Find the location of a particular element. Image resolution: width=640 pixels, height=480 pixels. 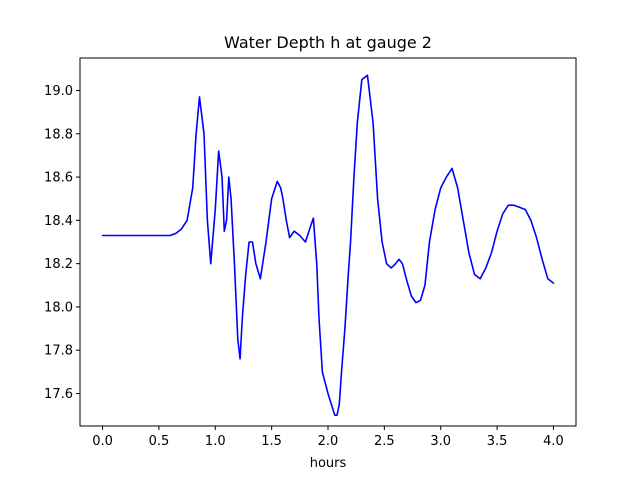

y-tick-label: 18.2 is located at coordinates (58, 264).